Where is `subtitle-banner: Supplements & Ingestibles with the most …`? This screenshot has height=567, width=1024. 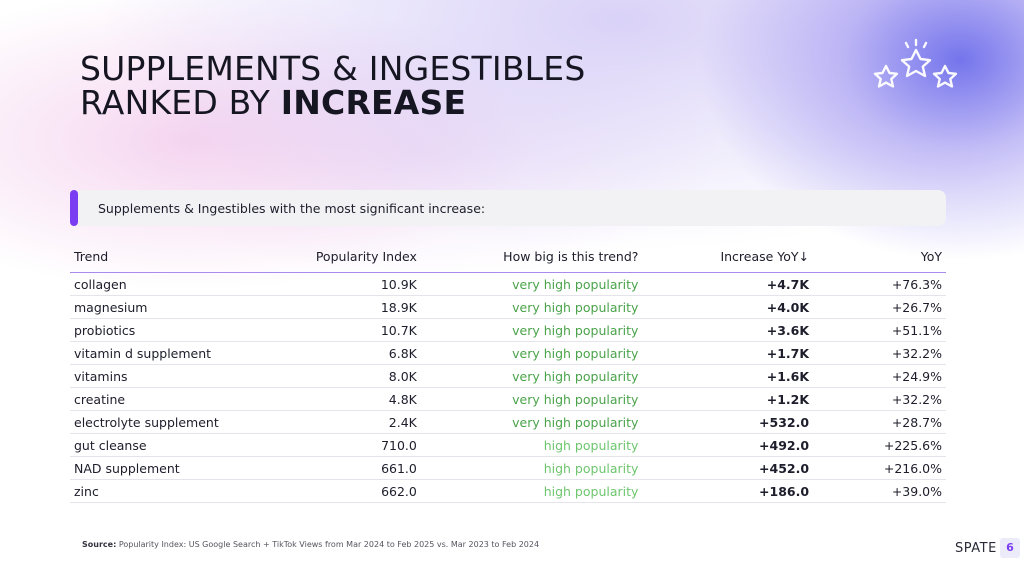 subtitle-banner: Supplements & Ingestibles with the most … is located at coordinates (508, 208).